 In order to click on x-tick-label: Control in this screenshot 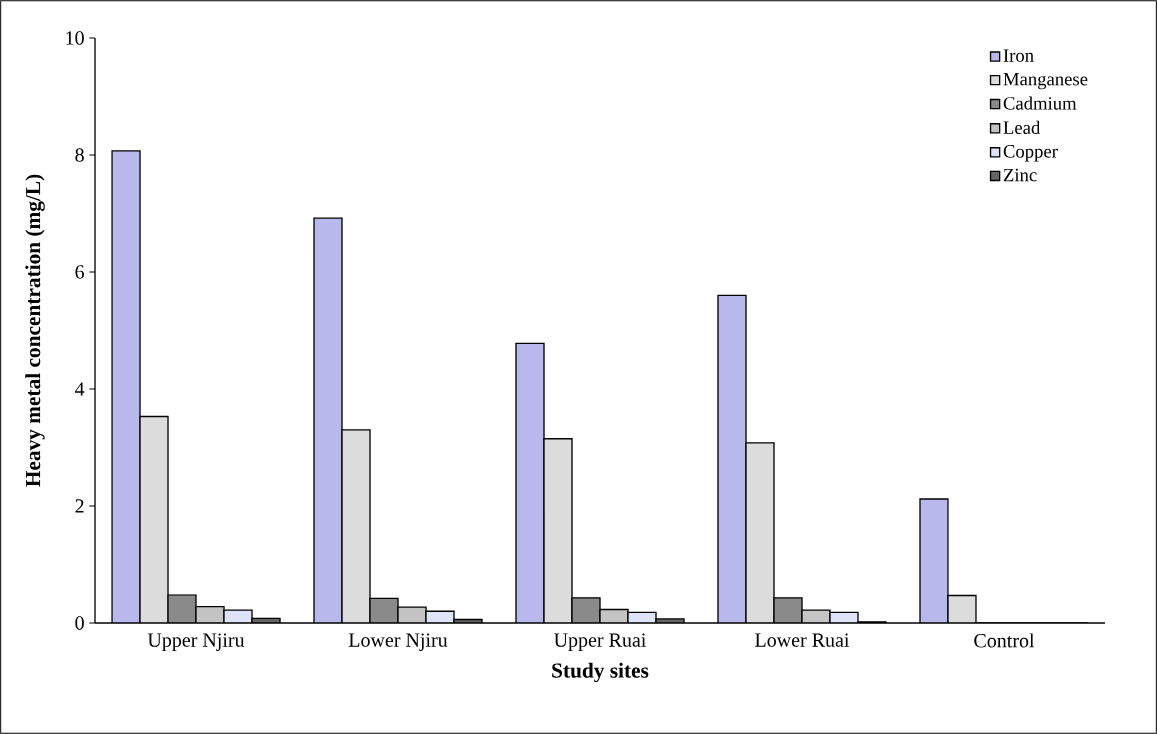, I will do `click(1004, 640)`.